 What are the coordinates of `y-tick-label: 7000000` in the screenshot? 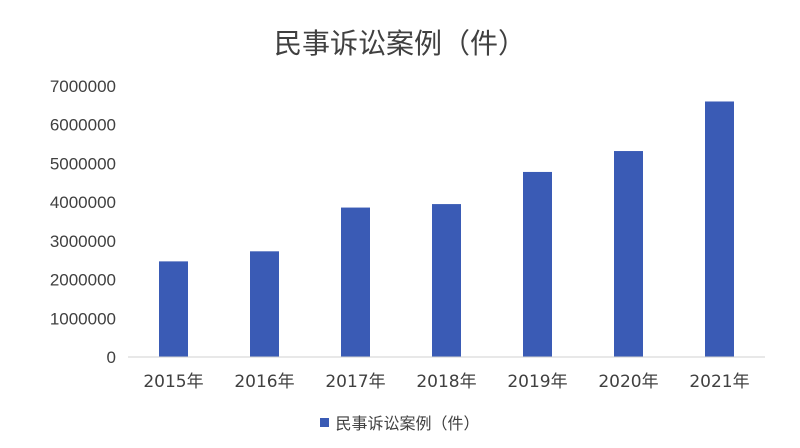 It's located at (83, 86).